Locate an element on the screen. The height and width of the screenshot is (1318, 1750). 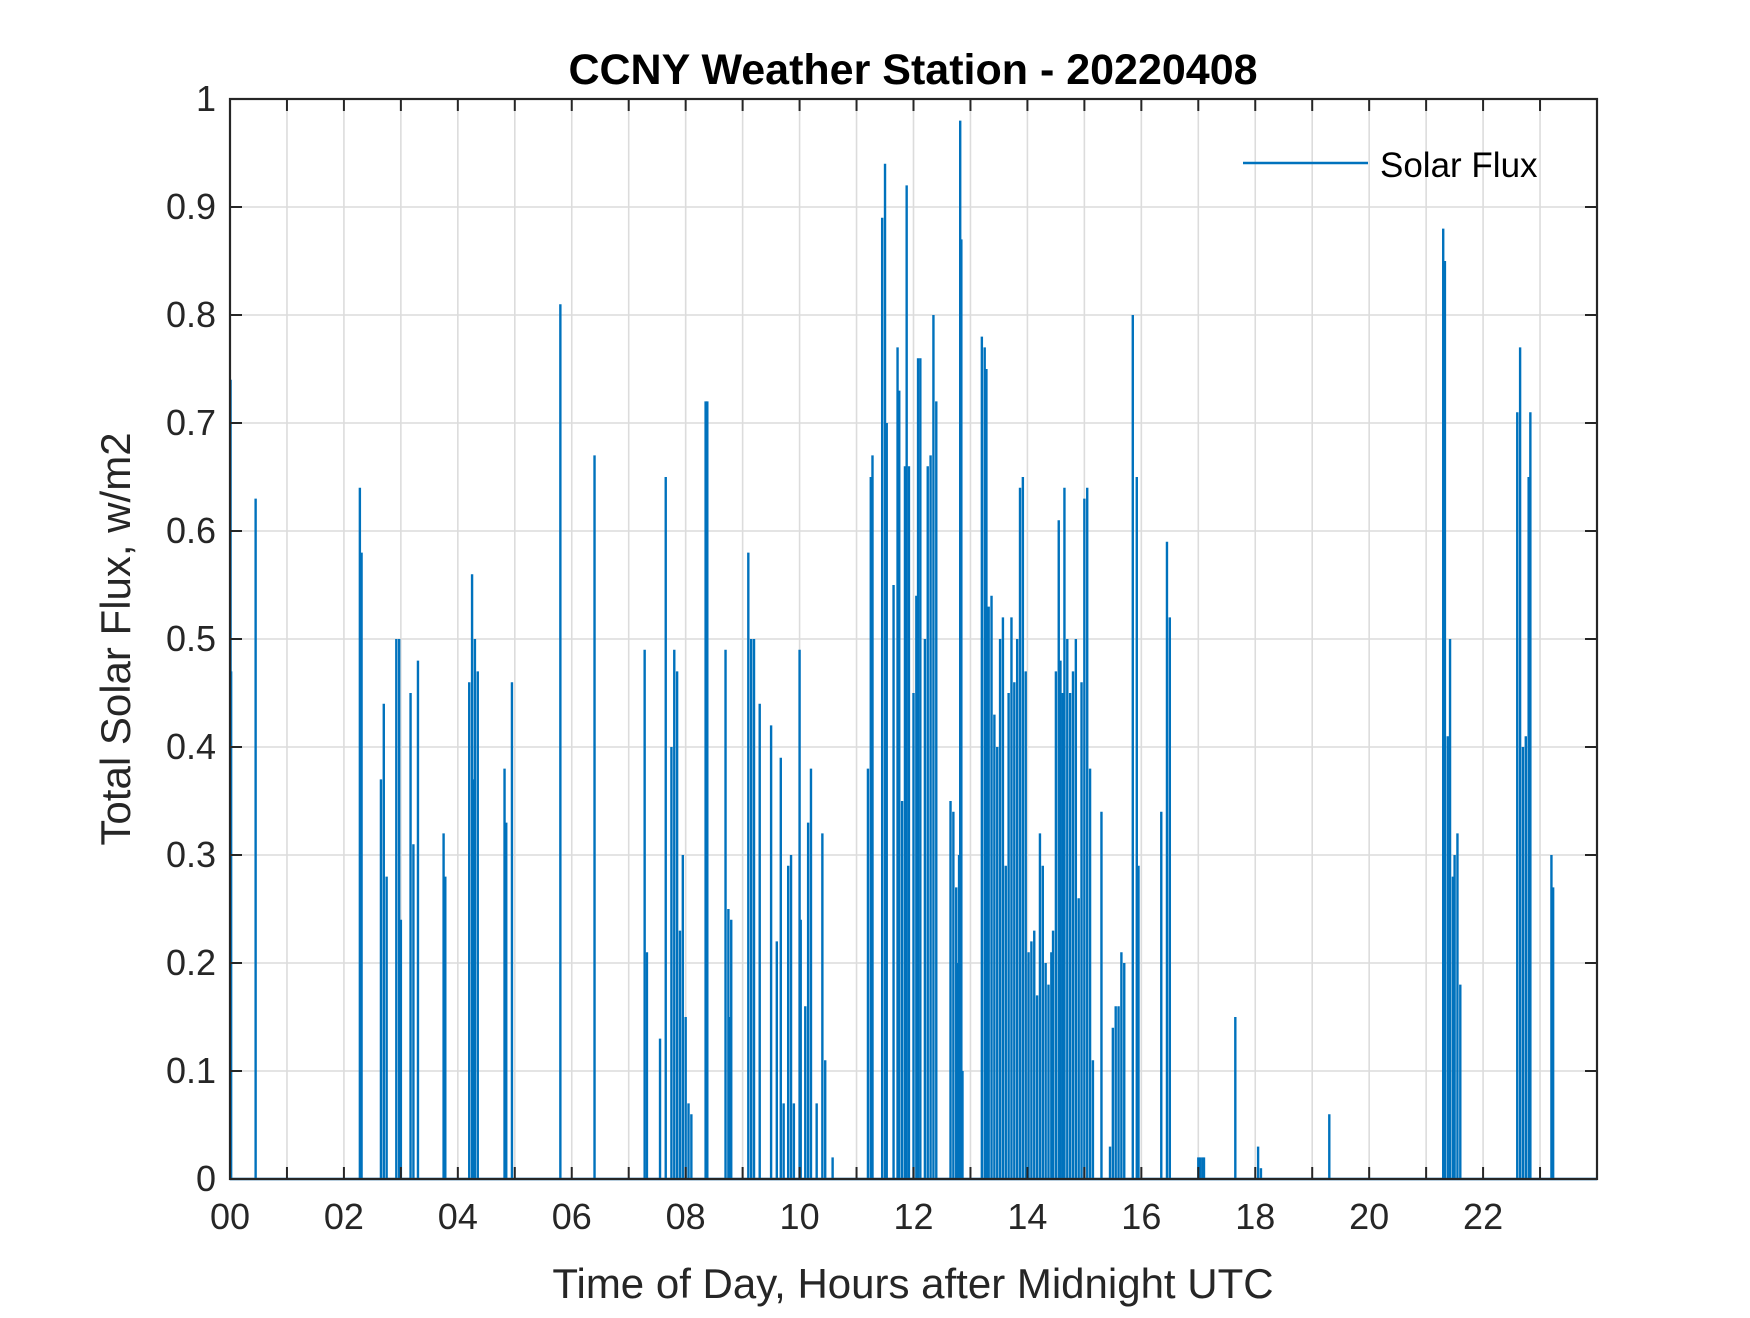
x-tick-label: 22 is located at coordinates (1483, 1216).